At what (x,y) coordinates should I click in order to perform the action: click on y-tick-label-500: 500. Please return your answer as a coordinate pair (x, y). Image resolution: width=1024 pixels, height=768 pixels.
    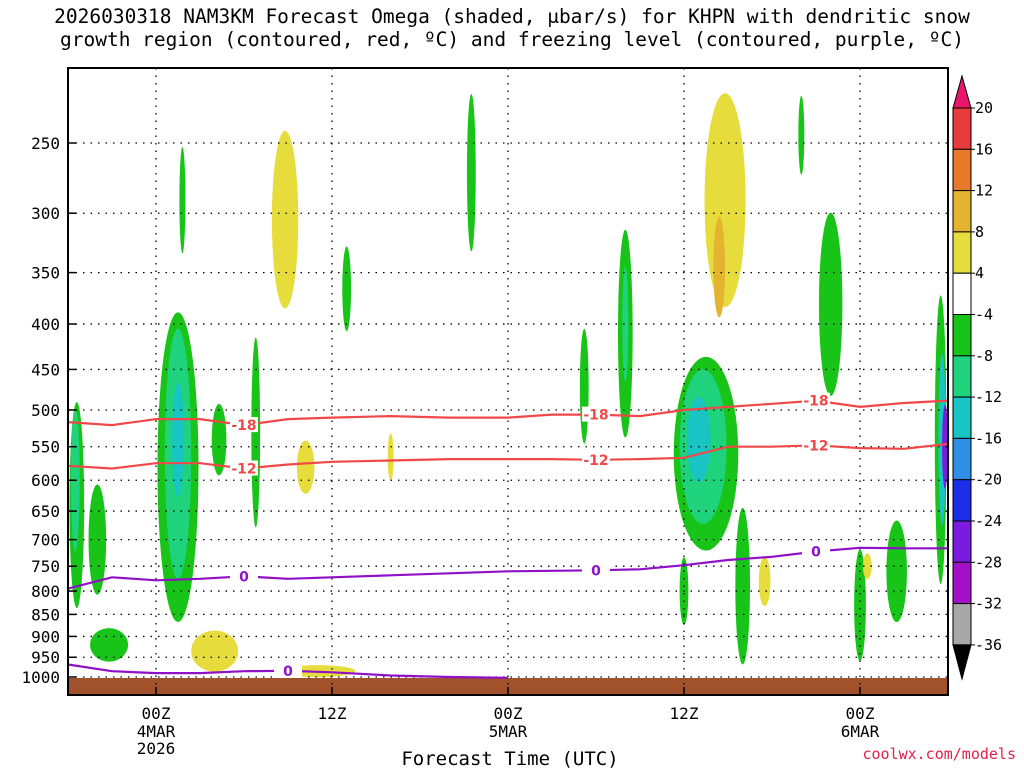
    Looking at the image, I should click on (45, 410).